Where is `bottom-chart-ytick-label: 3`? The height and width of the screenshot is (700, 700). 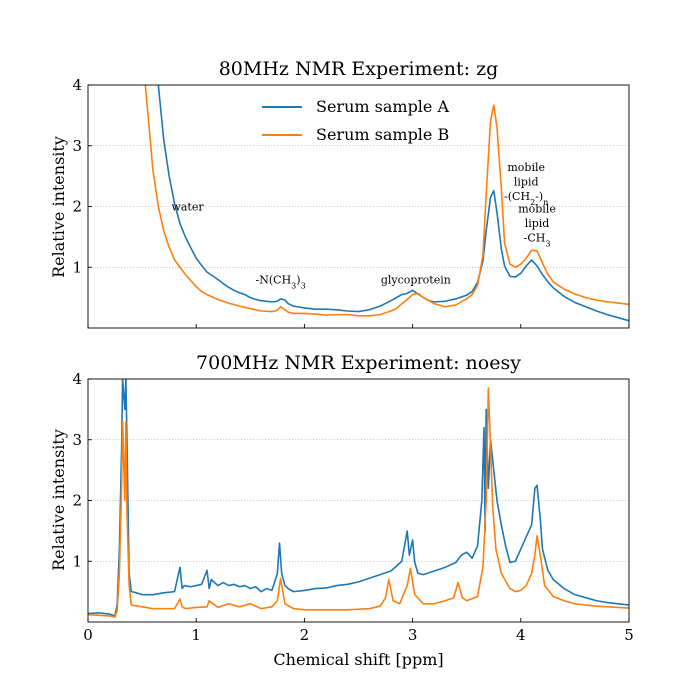 bottom-chart-ytick-label: 3 is located at coordinates (77, 440).